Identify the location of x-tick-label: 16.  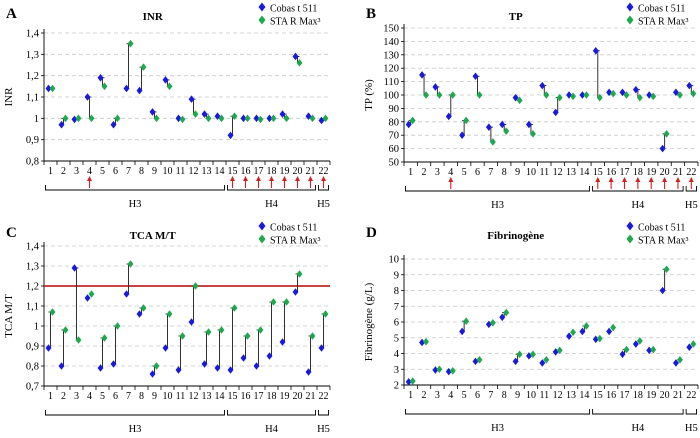
(611, 395).